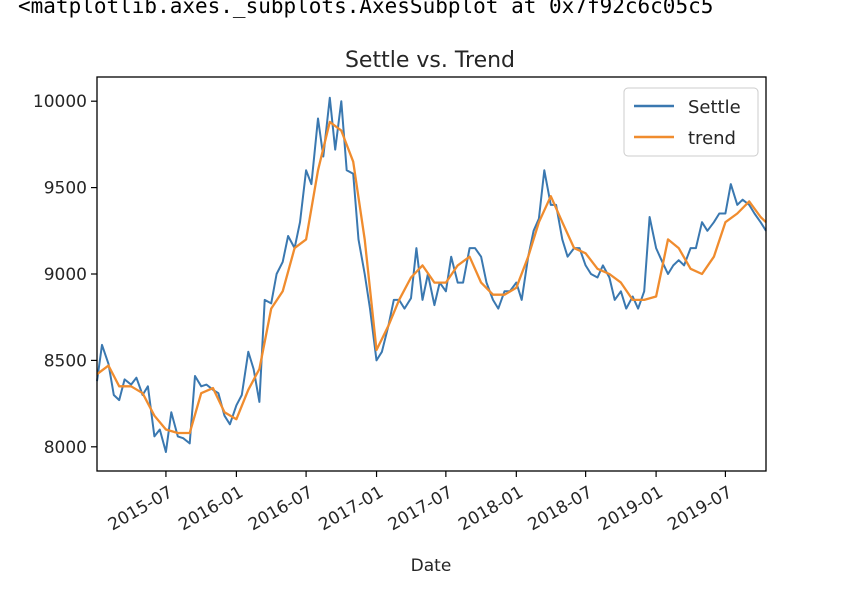 The width and height of the screenshot is (868, 596). I want to click on x-tick-label: 2018-07, so click(561, 508).